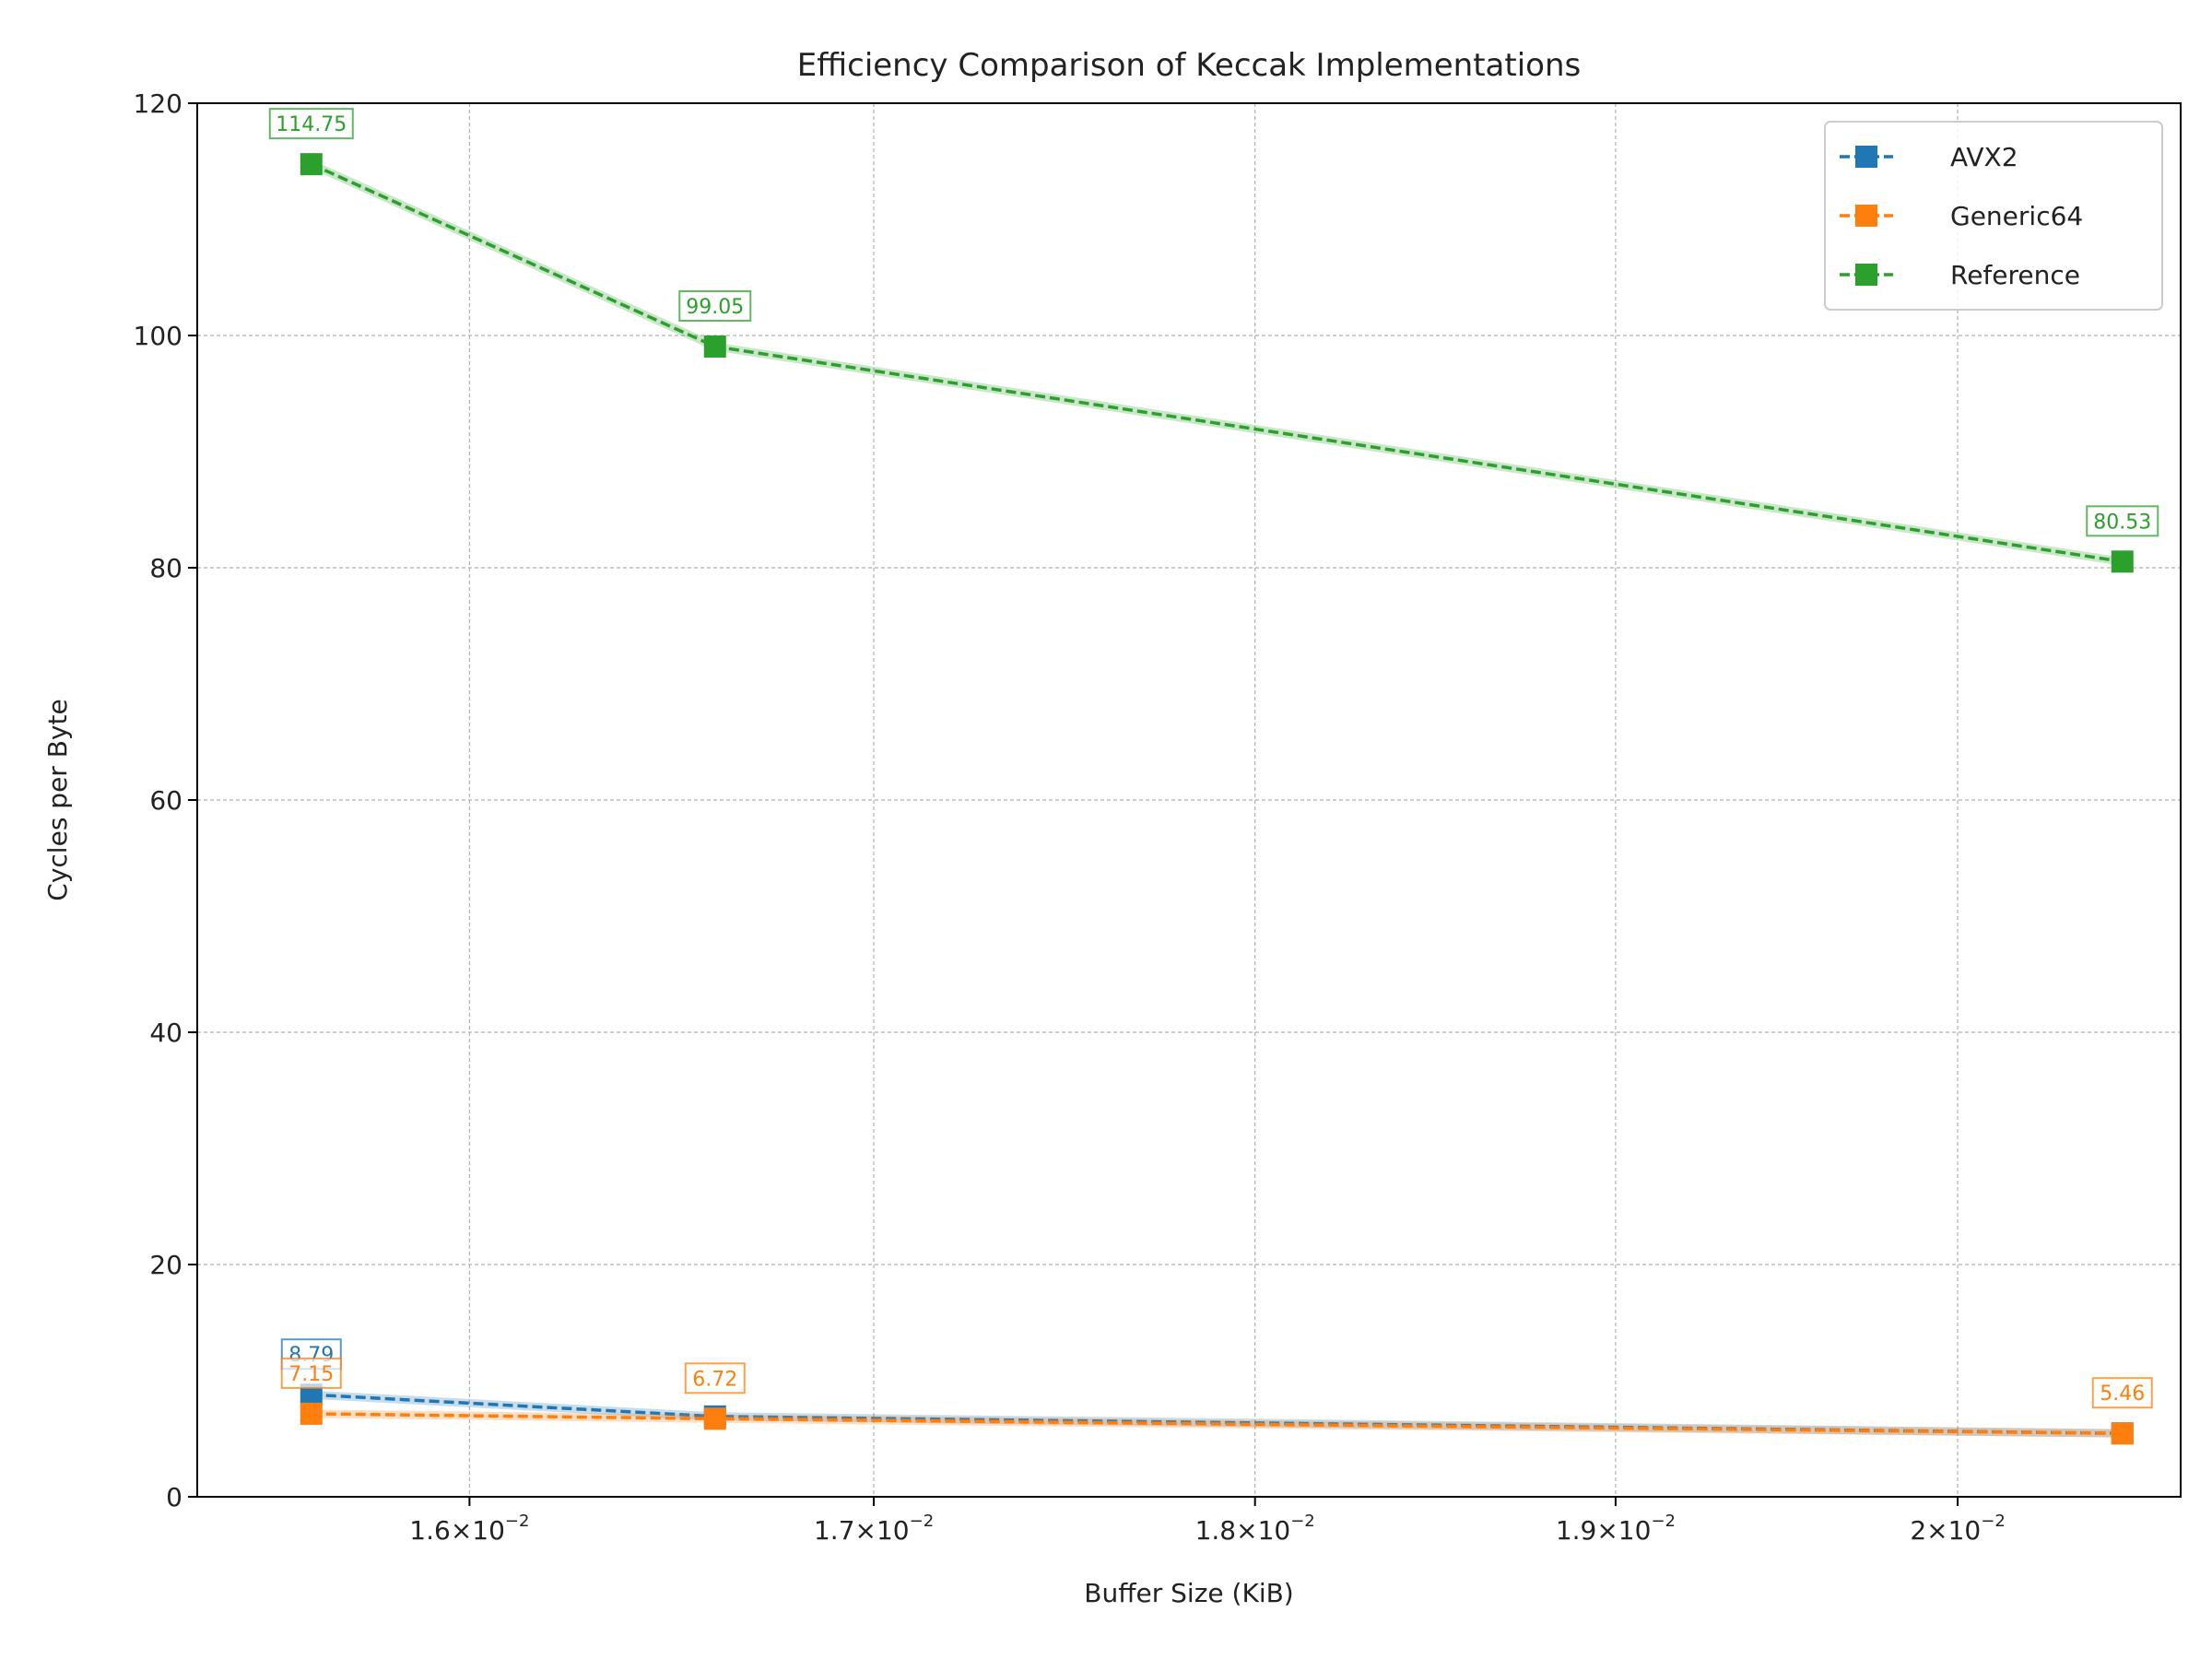 This screenshot has width=2212, height=1659. I want to click on y-tick-label: 60, so click(165, 800).